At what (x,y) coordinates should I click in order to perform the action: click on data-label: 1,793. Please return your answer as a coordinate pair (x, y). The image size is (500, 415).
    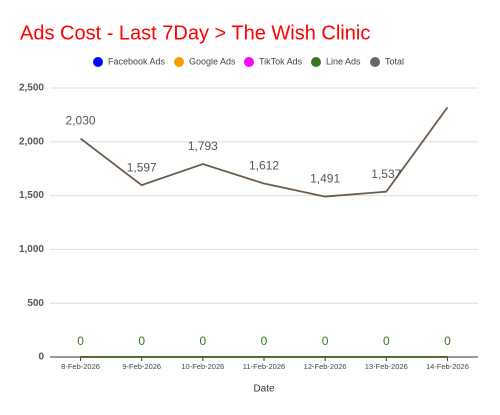
    Looking at the image, I should click on (203, 146).